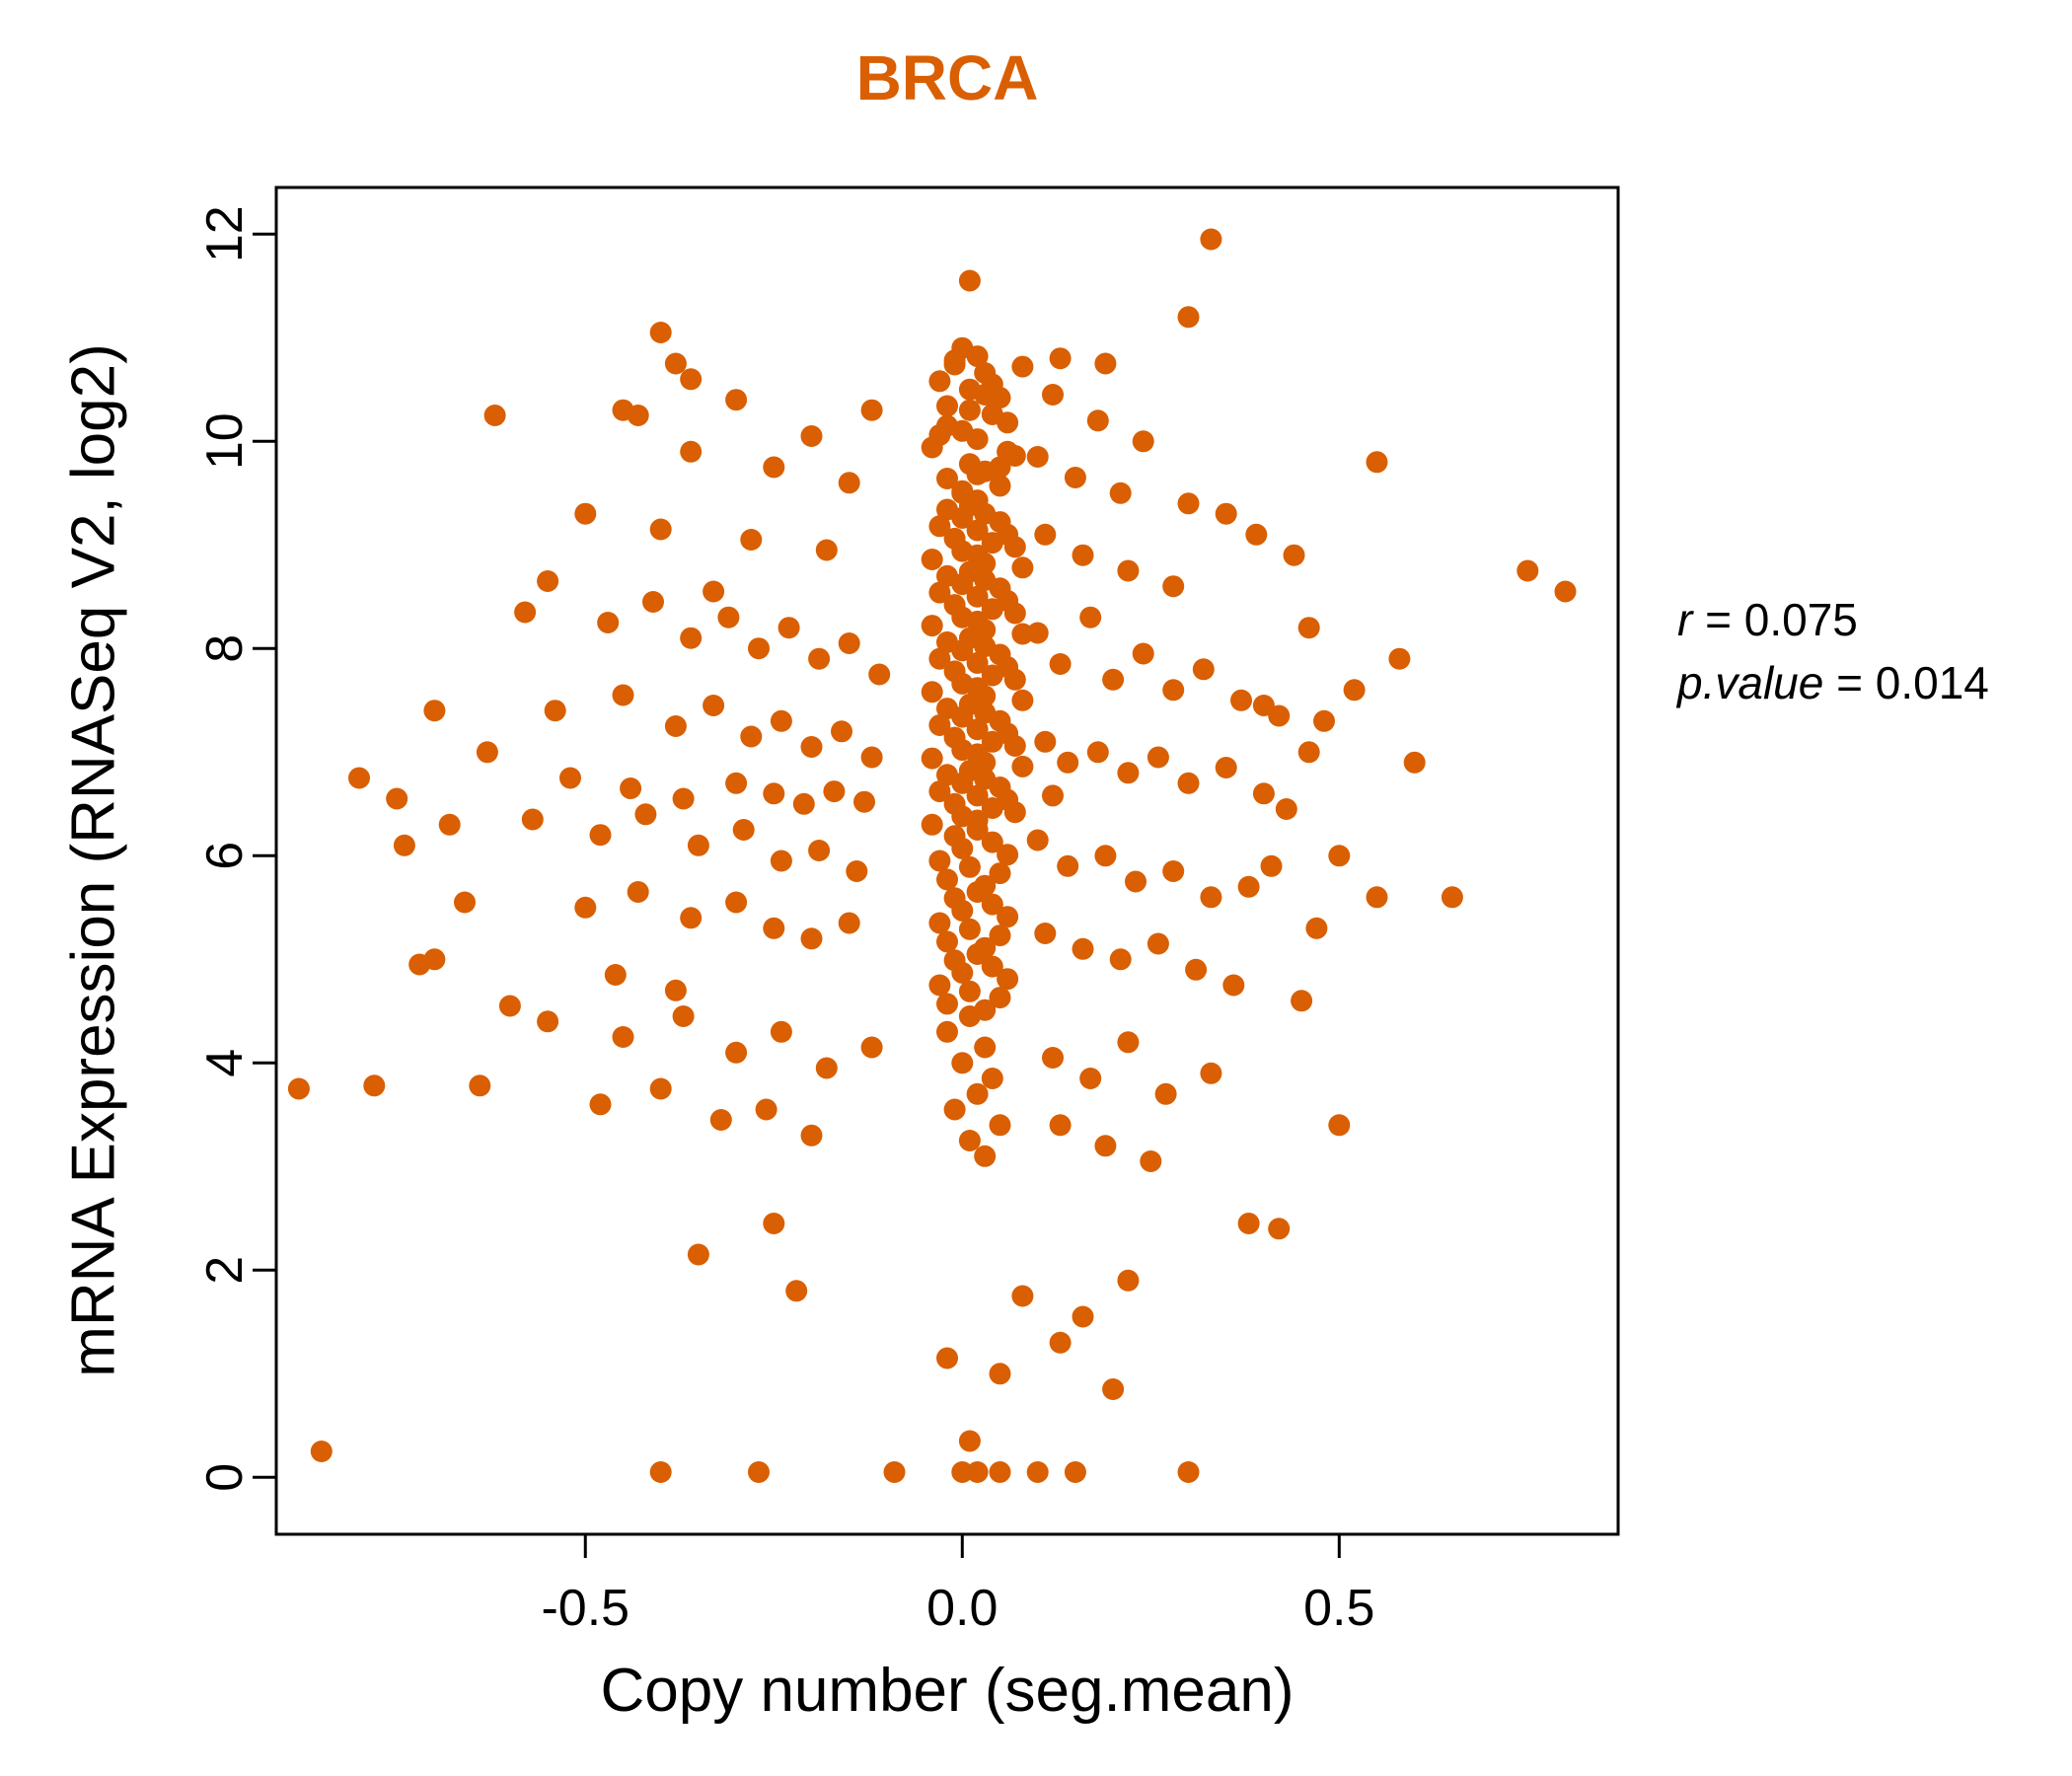  What do you see at coordinates (225, 648) in the screenshot?
I see `y-tick-label: 8` at bounding box center [225, 648].